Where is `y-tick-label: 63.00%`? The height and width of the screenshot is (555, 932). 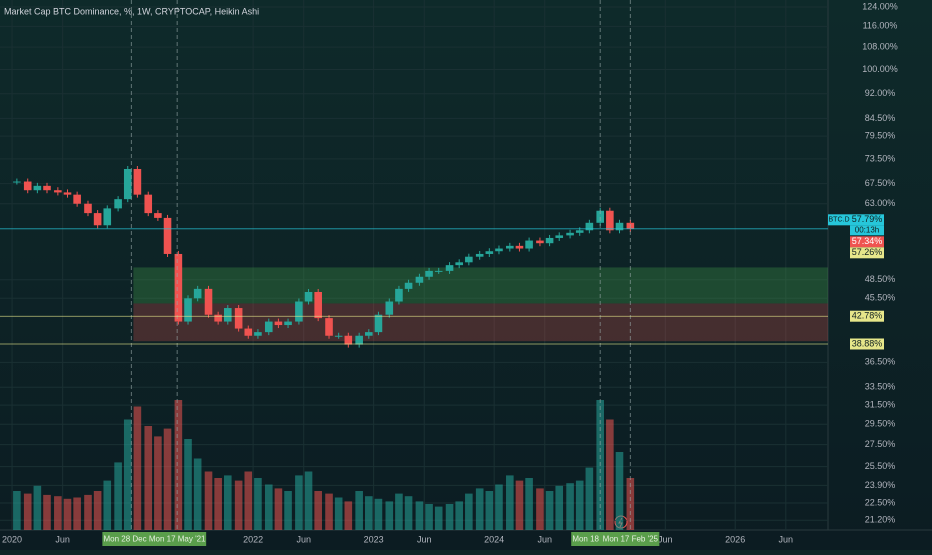 y-tick-label: 63.00% is located at coordinates (880, 203).